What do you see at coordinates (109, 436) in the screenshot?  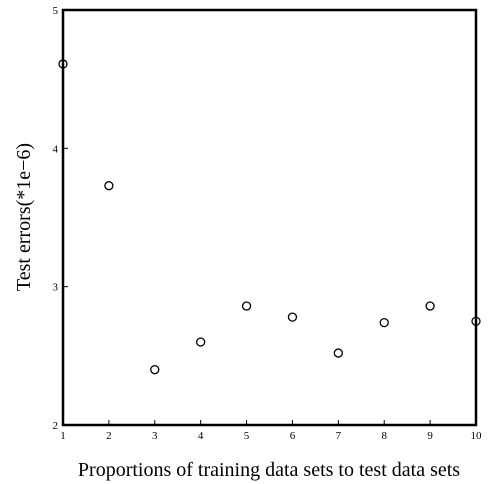 I see `x-tick-label: 2` at bounding box center [109, 436].